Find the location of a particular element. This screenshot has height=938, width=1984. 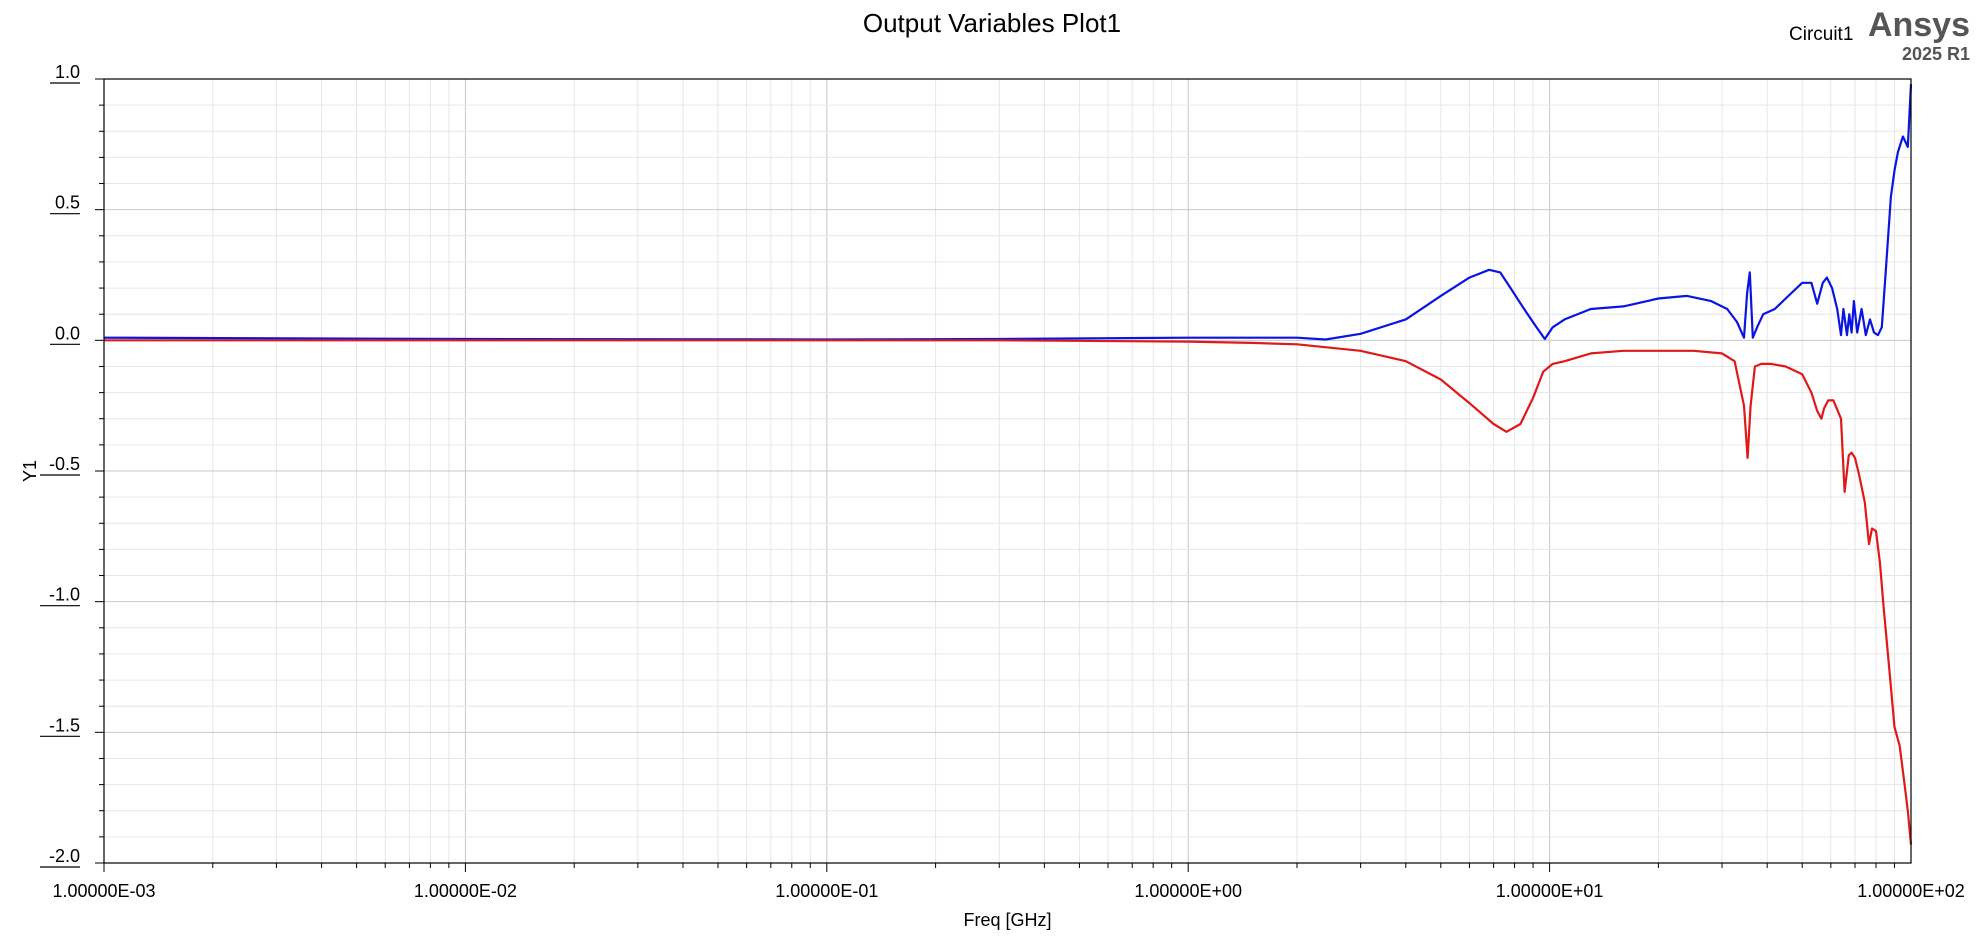

y-tick-label: 0.0 is located at coordinates (67, 333).